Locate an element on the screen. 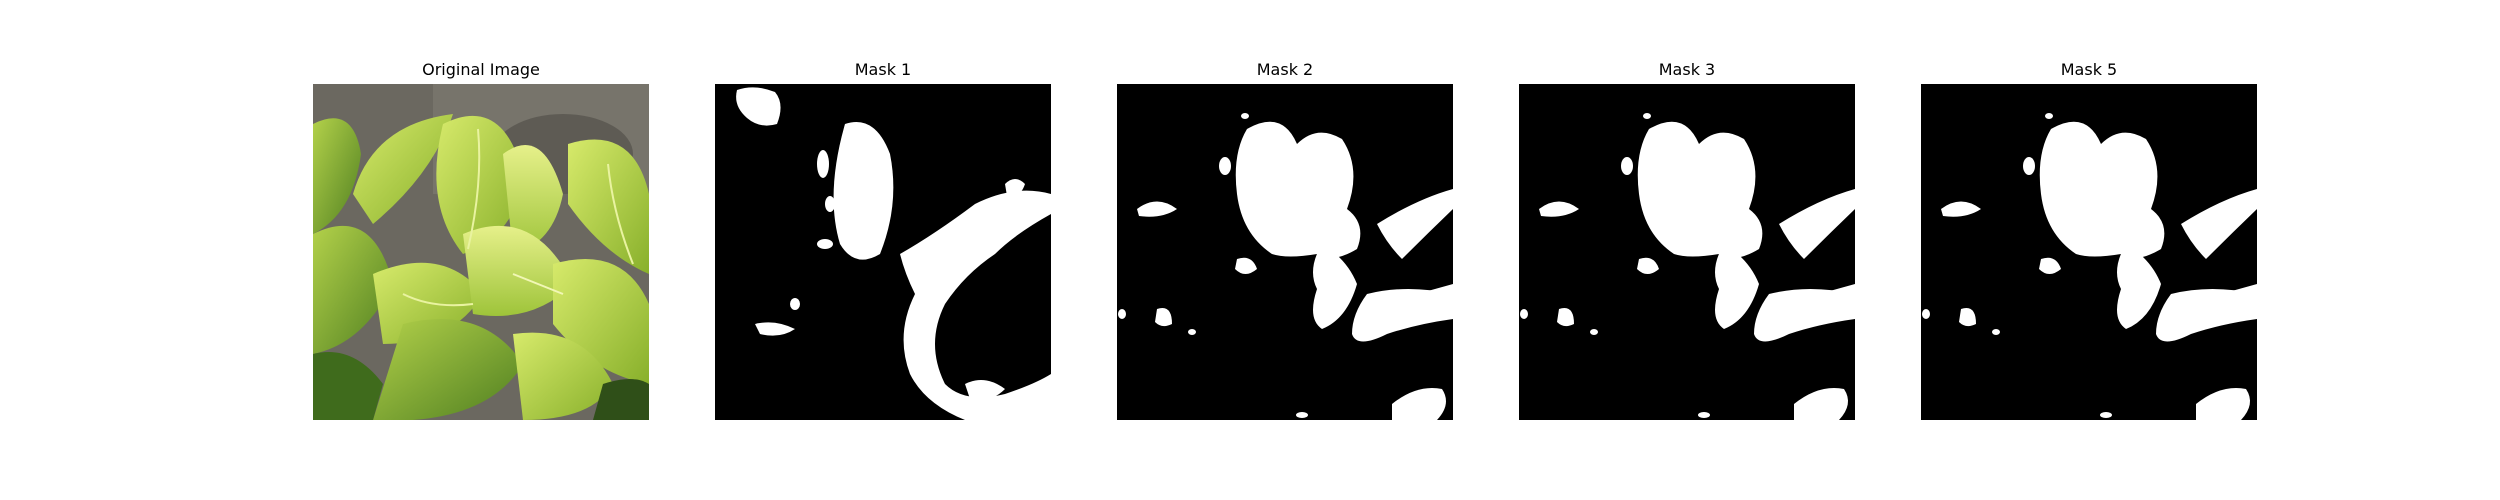  original-photo is located at coordinates (481, 252).